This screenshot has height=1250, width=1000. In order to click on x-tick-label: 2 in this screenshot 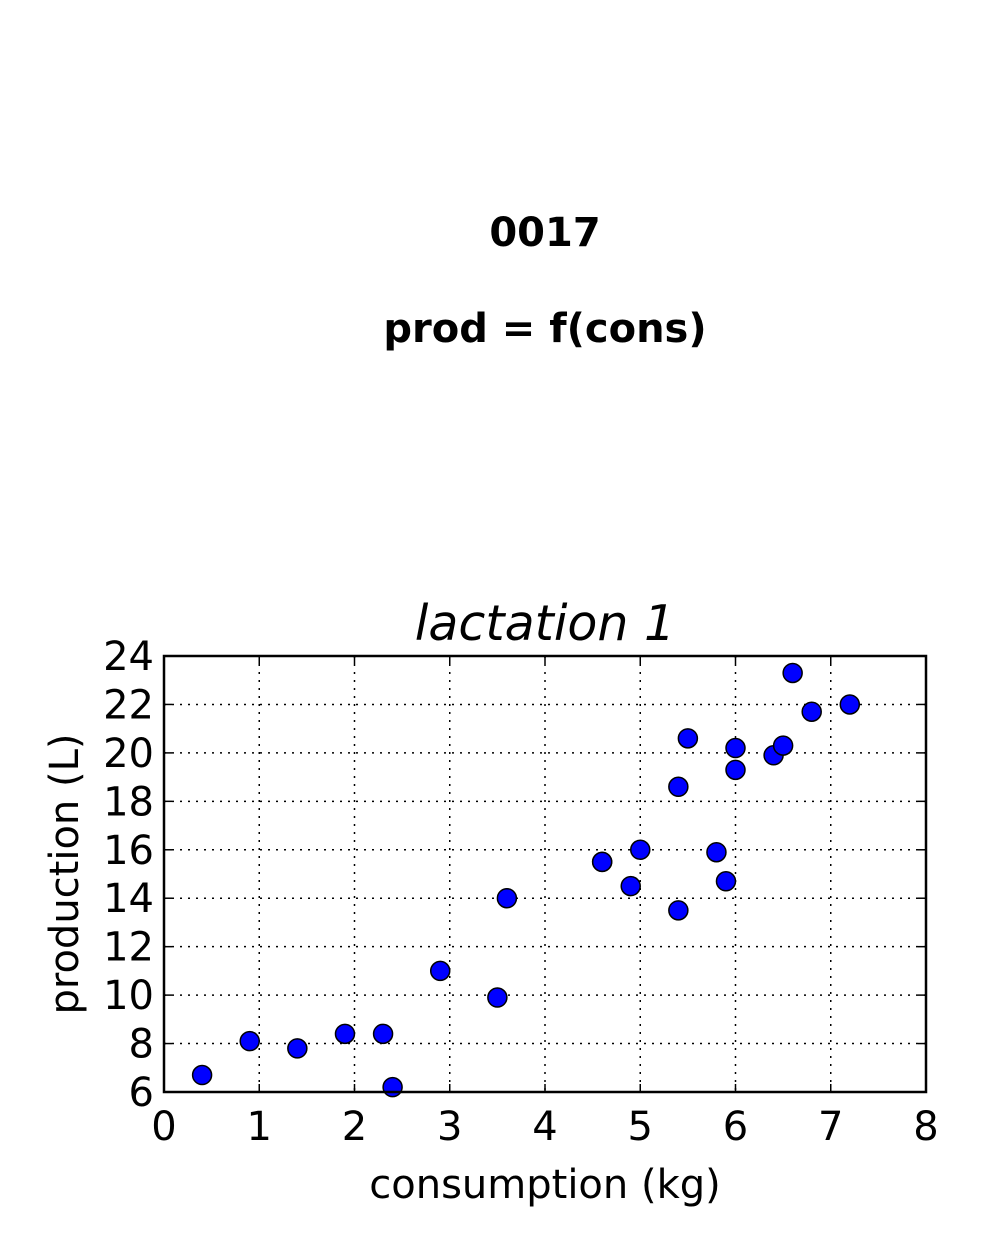, I will do `click(354, 1127)`.